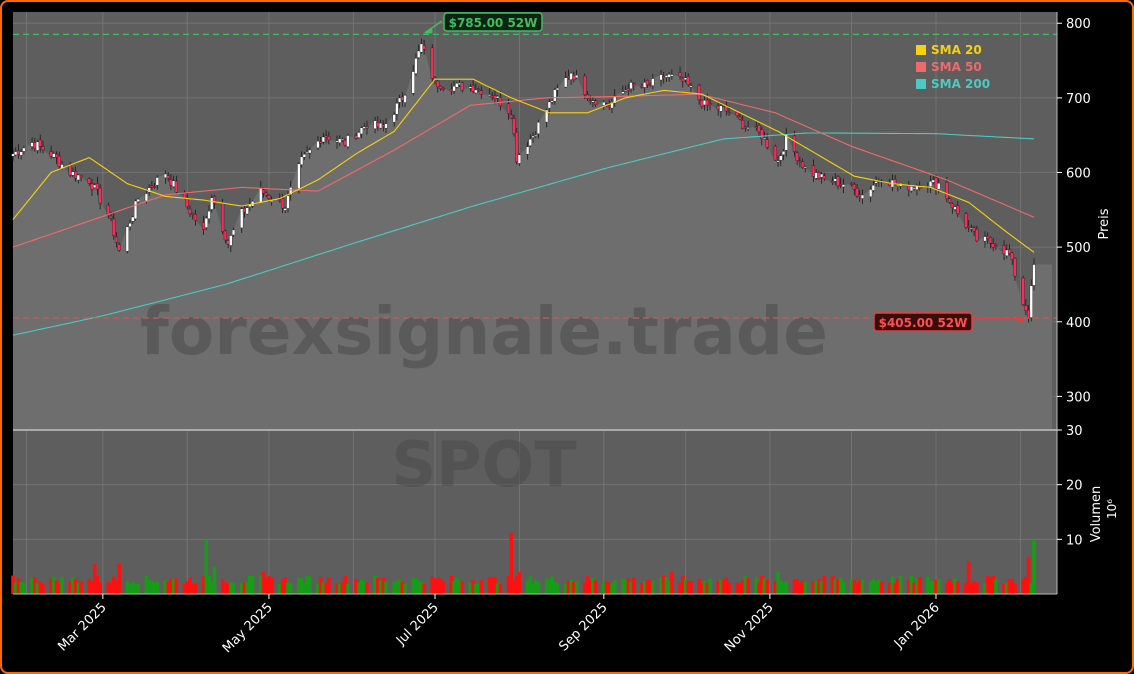 The width and height of the screenshot is (1134, 674). What do you see at coordinates (998, 318) in the screenshot?
I see `low-52w-arrow` at bounding box center [998, 318].